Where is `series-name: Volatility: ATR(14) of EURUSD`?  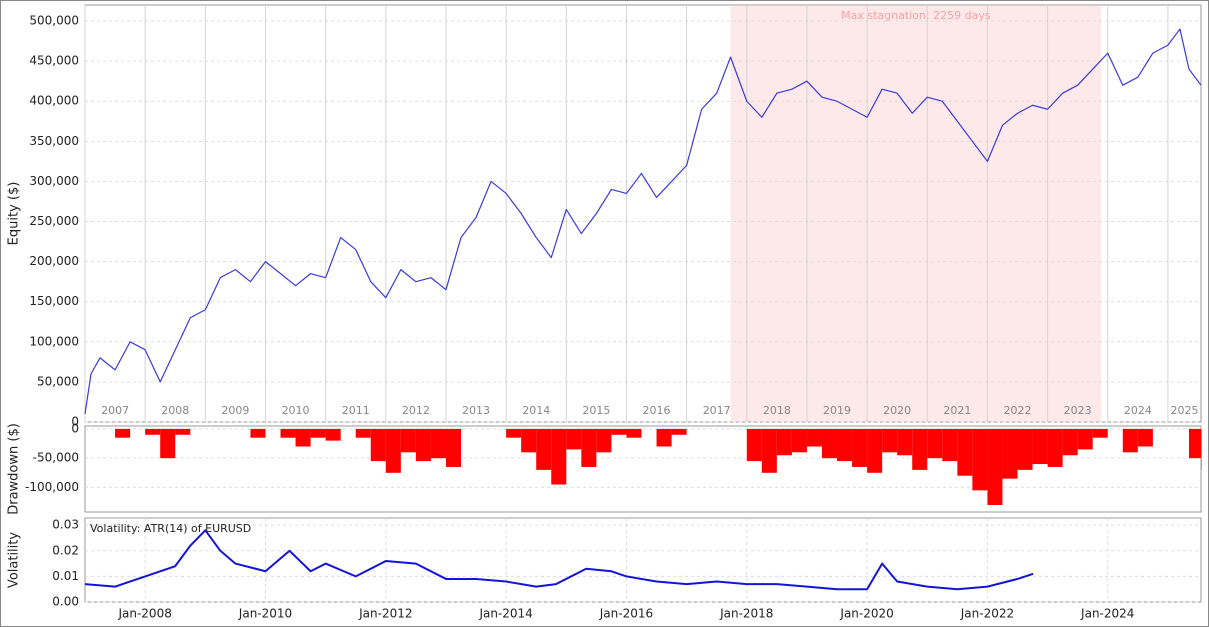 series-name: Volatility: ATR(14) of EURUSD is located at coordinates (170, 528).